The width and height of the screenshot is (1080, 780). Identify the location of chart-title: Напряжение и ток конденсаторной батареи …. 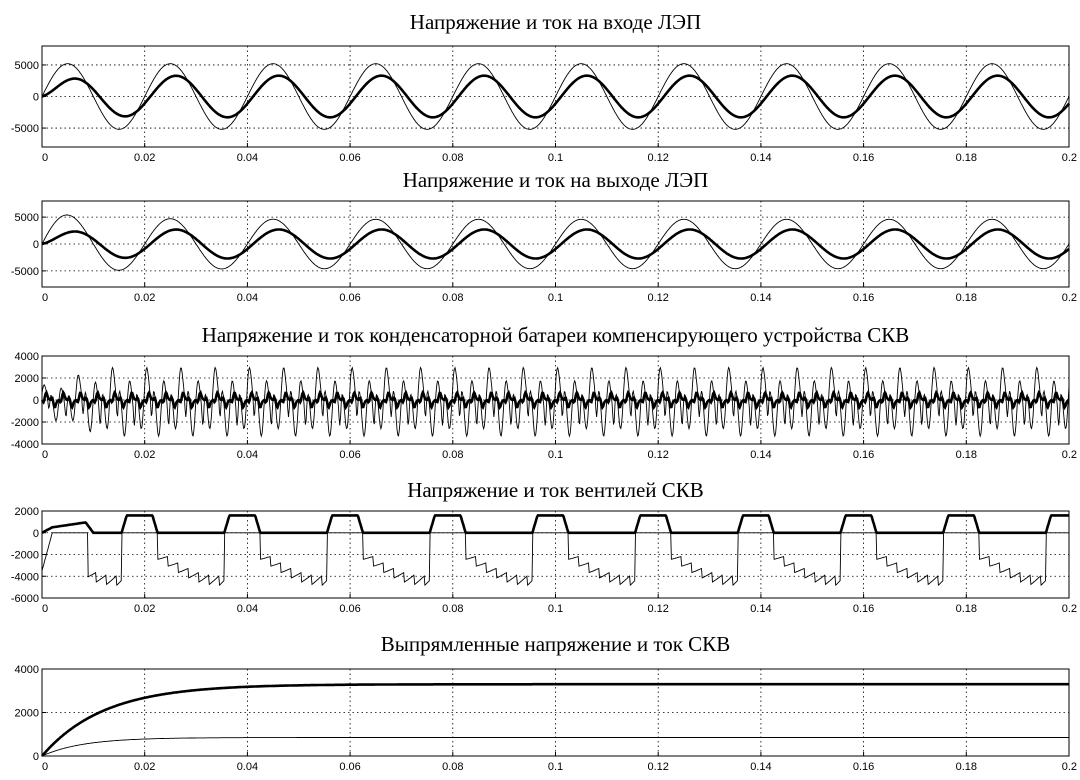
(556, 335).